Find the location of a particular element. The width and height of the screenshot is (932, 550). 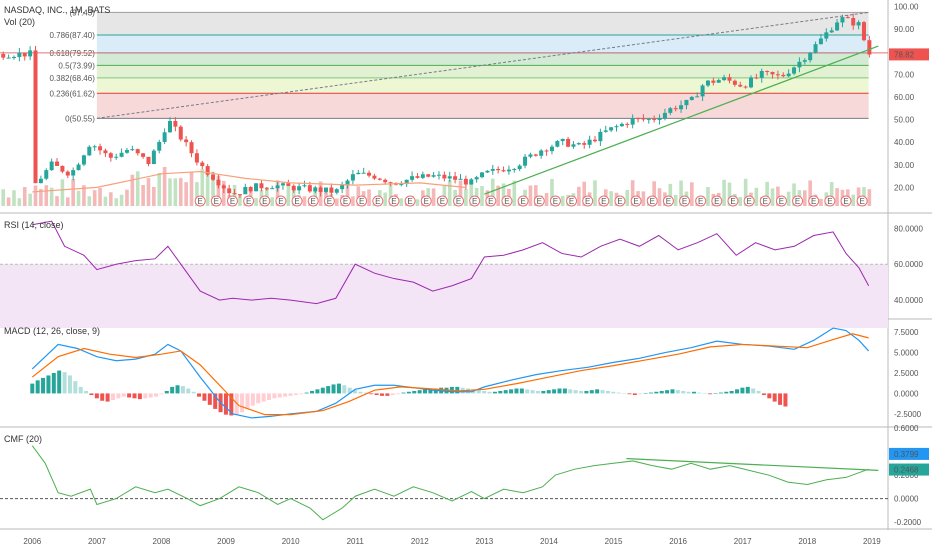

x-tick-label: 2017 is located at coordinates (743, 541).